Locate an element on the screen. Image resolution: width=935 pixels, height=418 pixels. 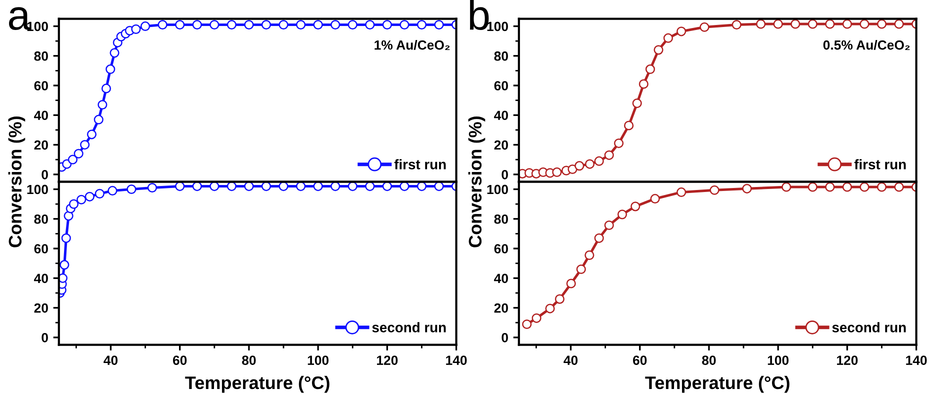
y-tick-label: 100 is located at coordinates (497, 27).